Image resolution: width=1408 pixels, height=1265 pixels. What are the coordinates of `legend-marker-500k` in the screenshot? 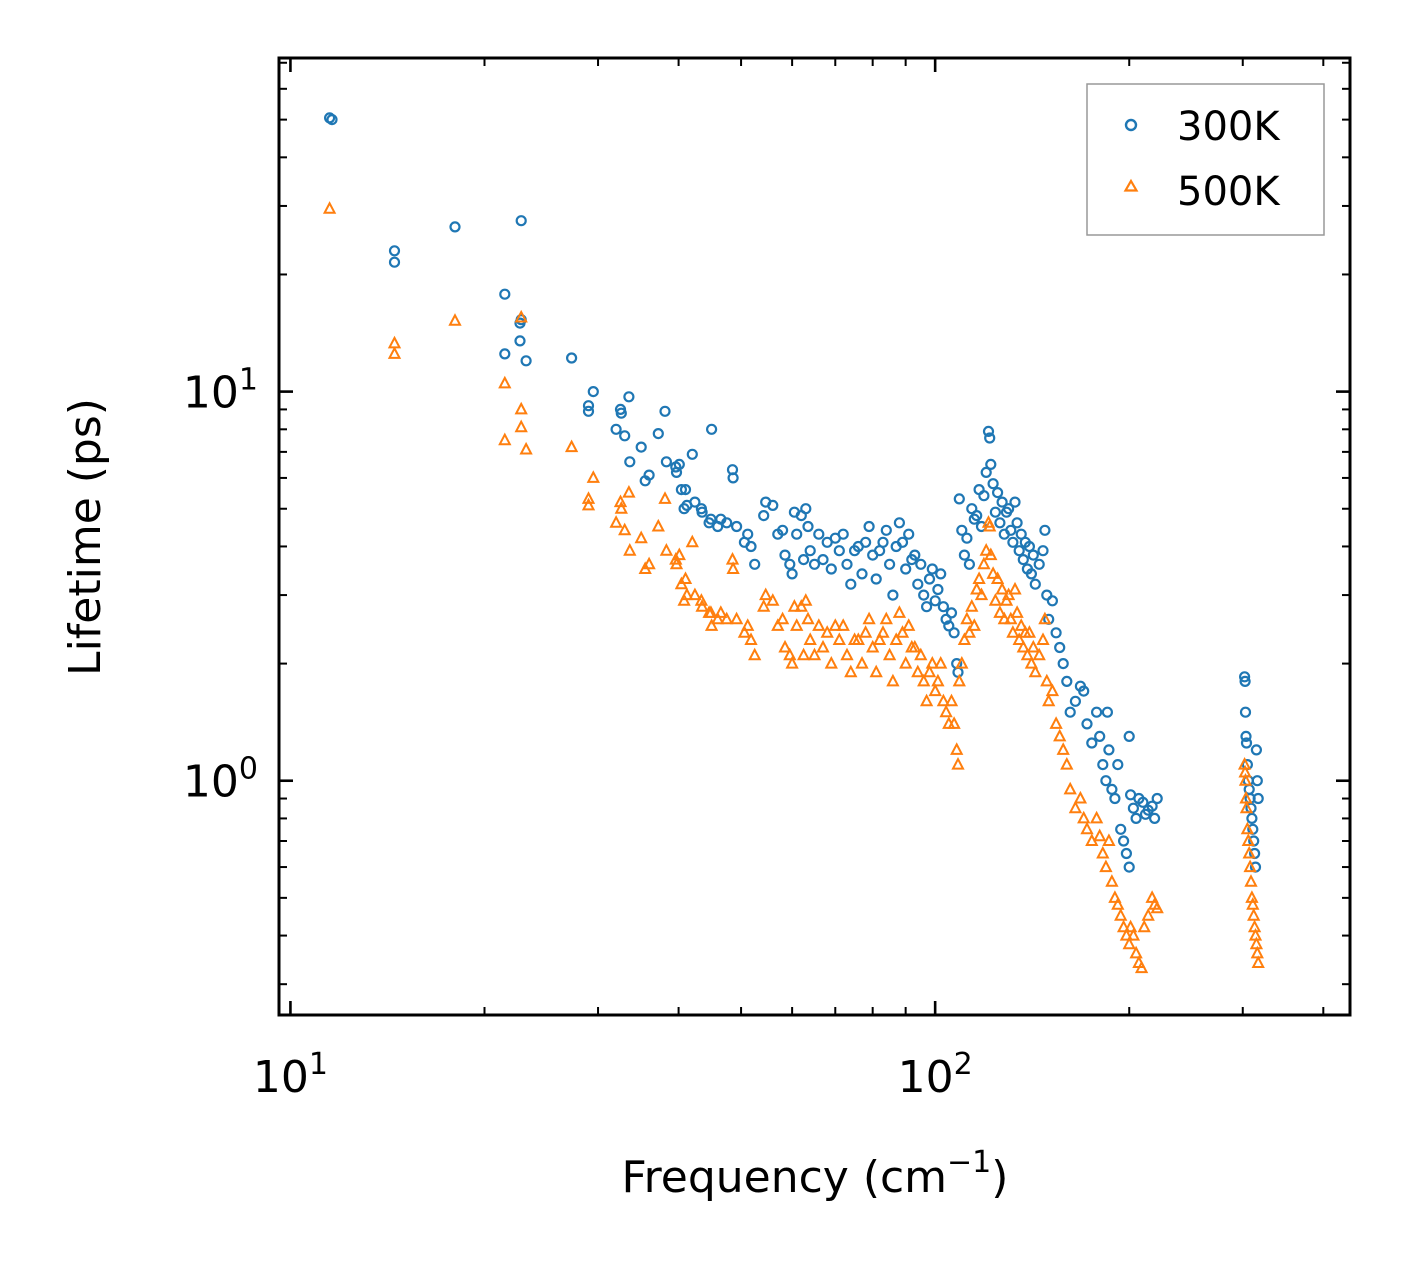 It's located at (1131, 185).